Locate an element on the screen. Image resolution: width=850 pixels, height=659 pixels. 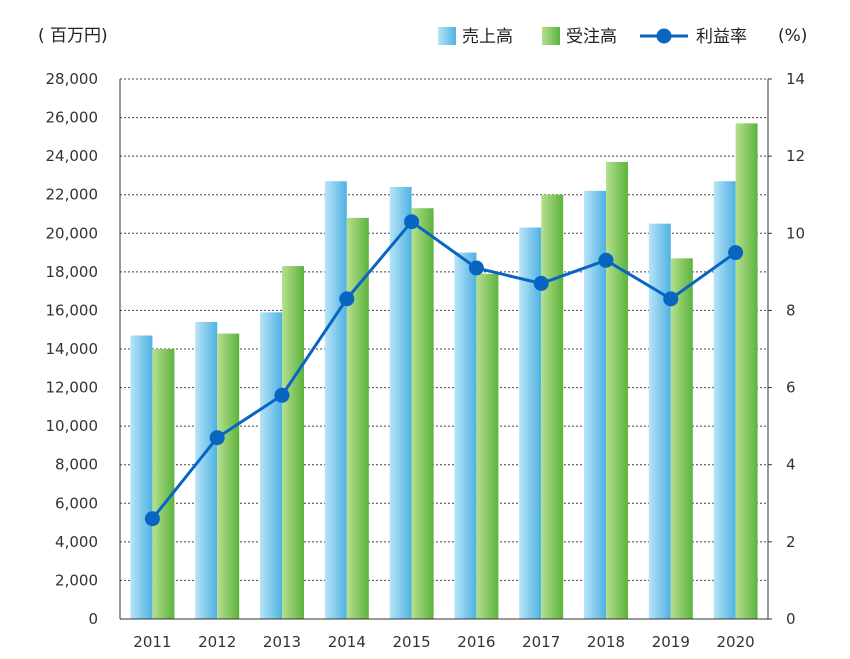
x-axis-tick-label: 2011 is located at coordinates (152, 642).